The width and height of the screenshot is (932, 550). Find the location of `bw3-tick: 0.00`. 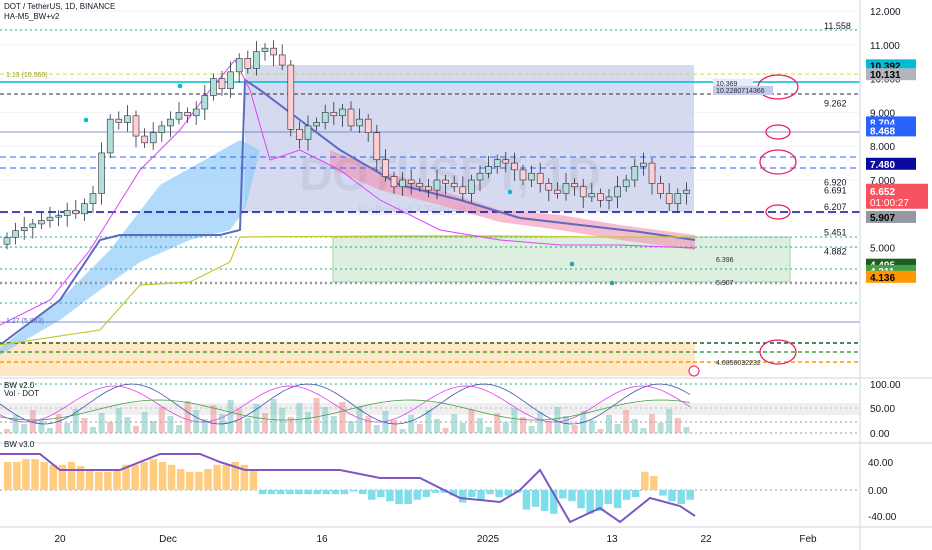

bw3-tick: 0.00 is located at coordinates (878, 491).